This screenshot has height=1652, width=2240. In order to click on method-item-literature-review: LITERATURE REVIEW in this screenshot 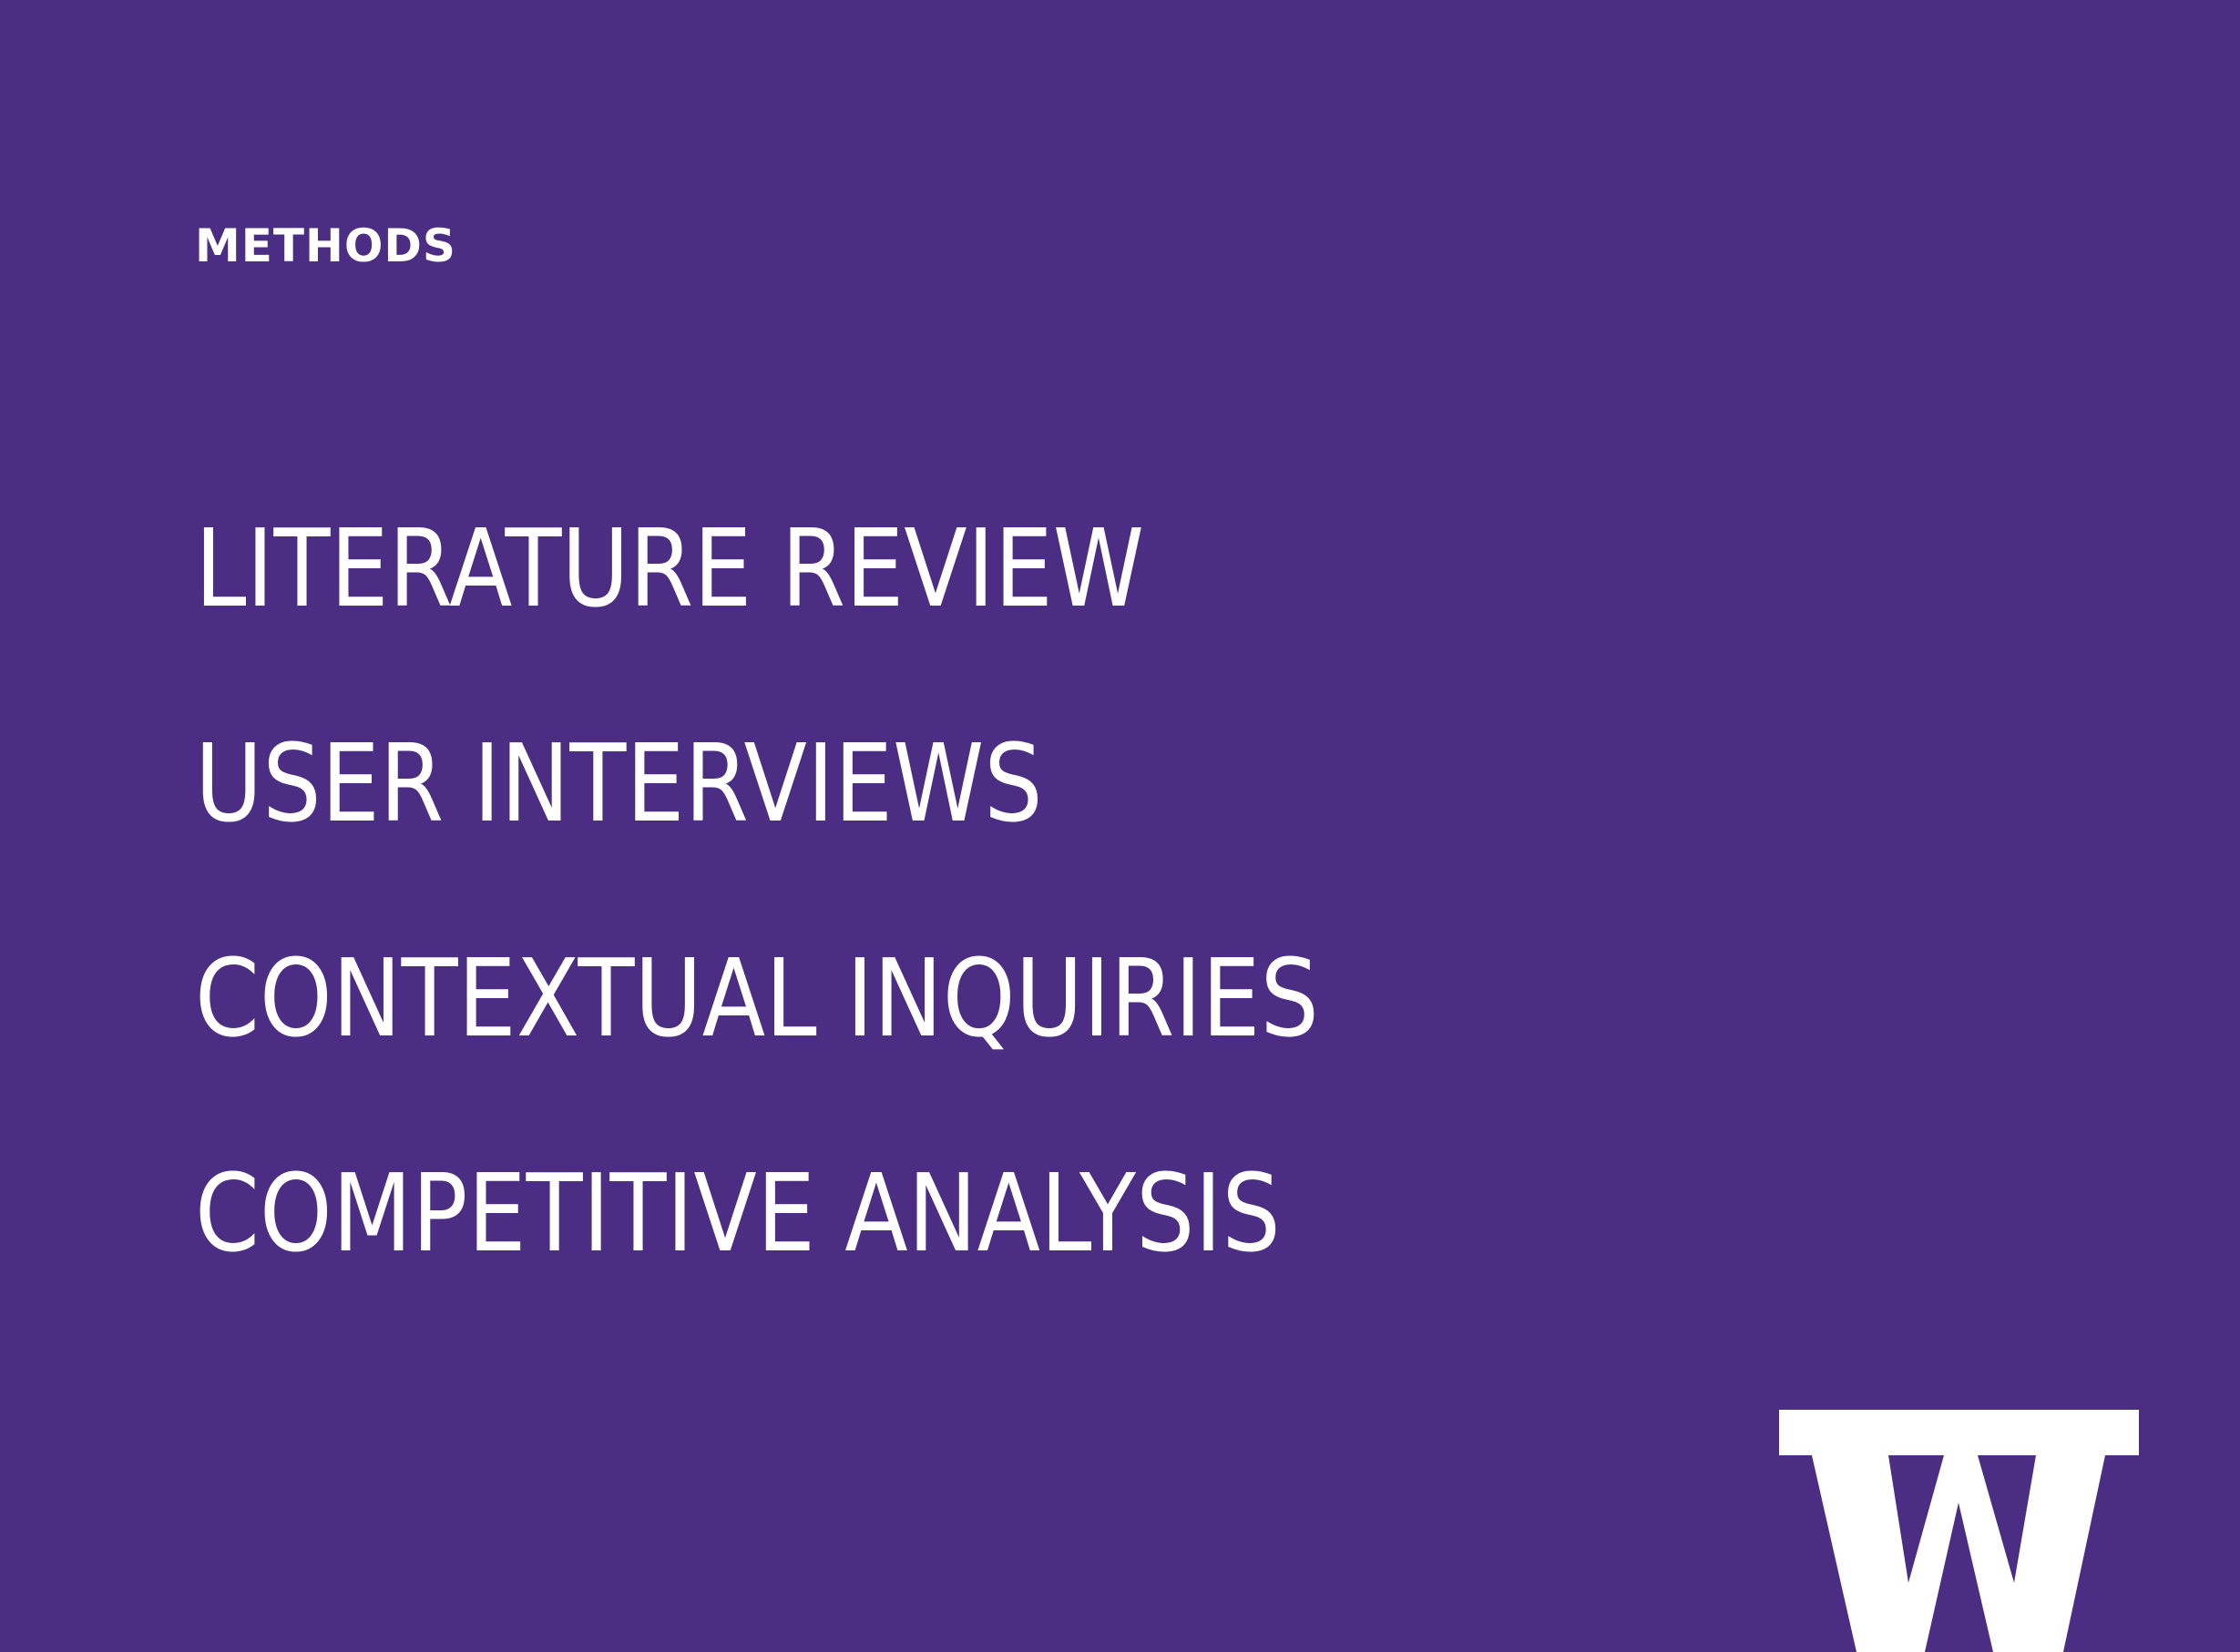, I will do `click(670, 568)`.